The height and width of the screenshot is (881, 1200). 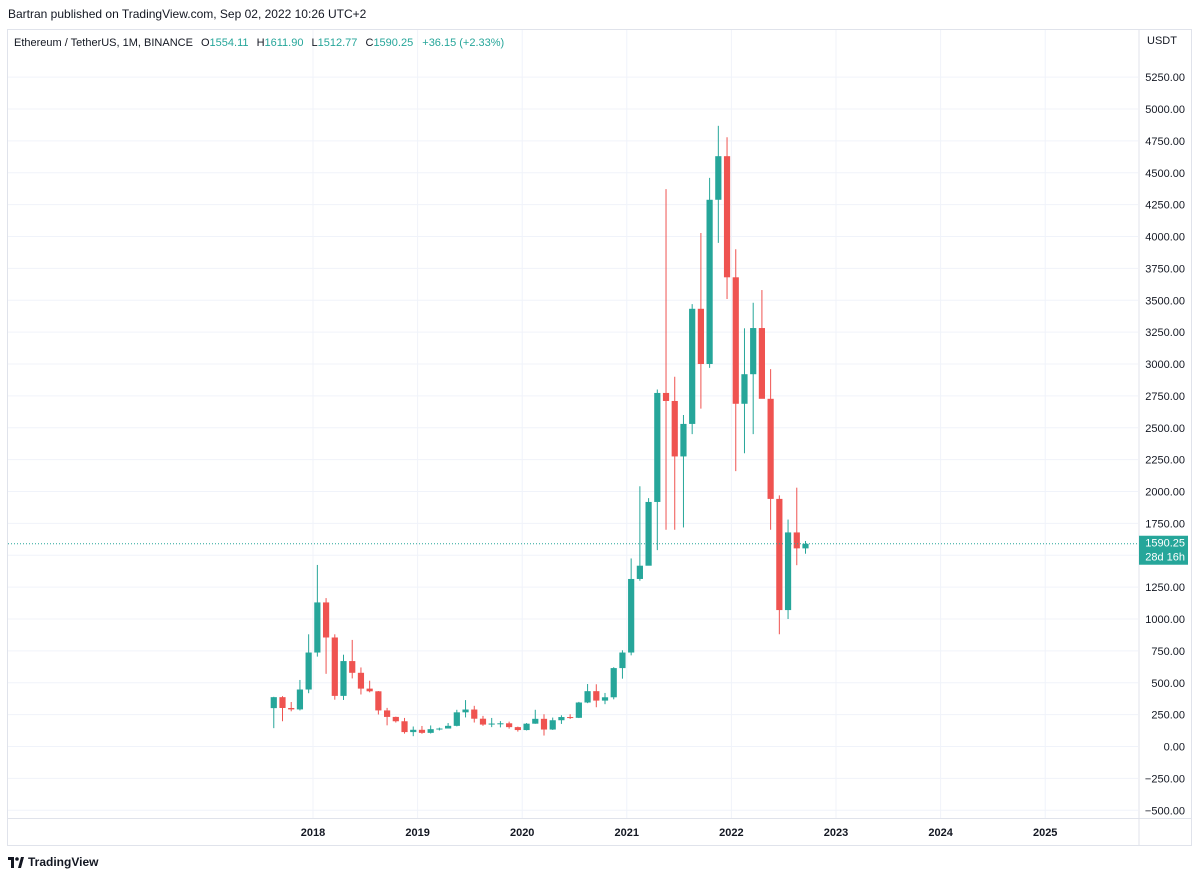 What do you see at coordinates (284, 43) in the screenshot?
I see `high-value: 1611.90` at bounding box center [284, 43].